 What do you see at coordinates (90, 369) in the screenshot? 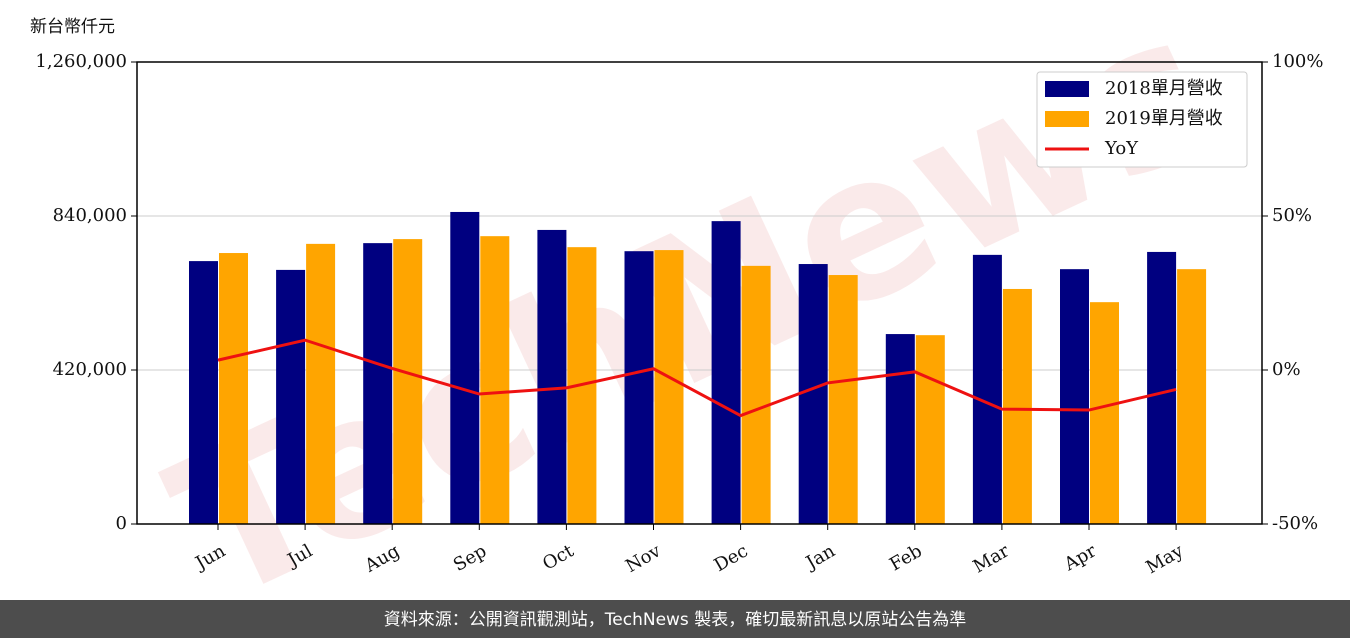
I see `y-tick-label: 420,000` at bounding box center [90, 369].